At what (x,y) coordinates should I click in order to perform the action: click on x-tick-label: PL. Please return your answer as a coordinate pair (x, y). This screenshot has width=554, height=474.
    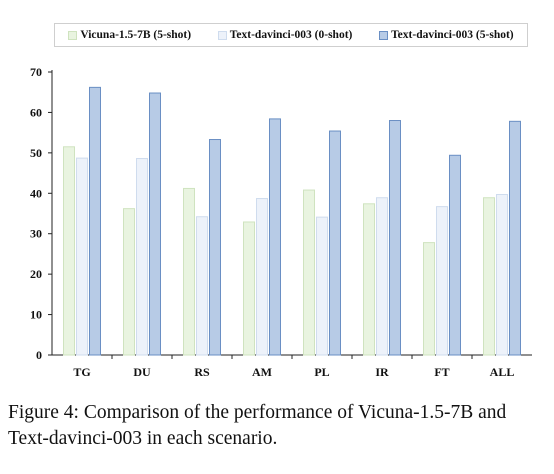
    Looking at the image, I should click on (321, 372).